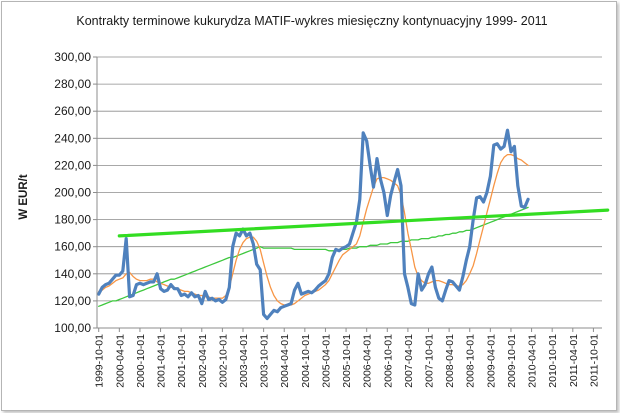 The width and height of the screenshot is (620, 413). I want to click on x-tick-label: 2007-10-01, so click(430, 361).